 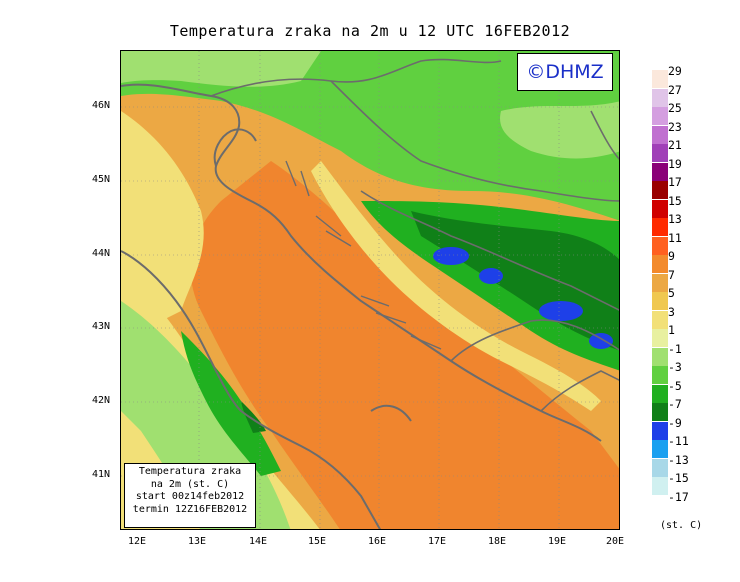 What do you see at coordinates (101, 400) in the screenshot?
I see `y-tick-42N: 42N` at bounding box center [101, 400].